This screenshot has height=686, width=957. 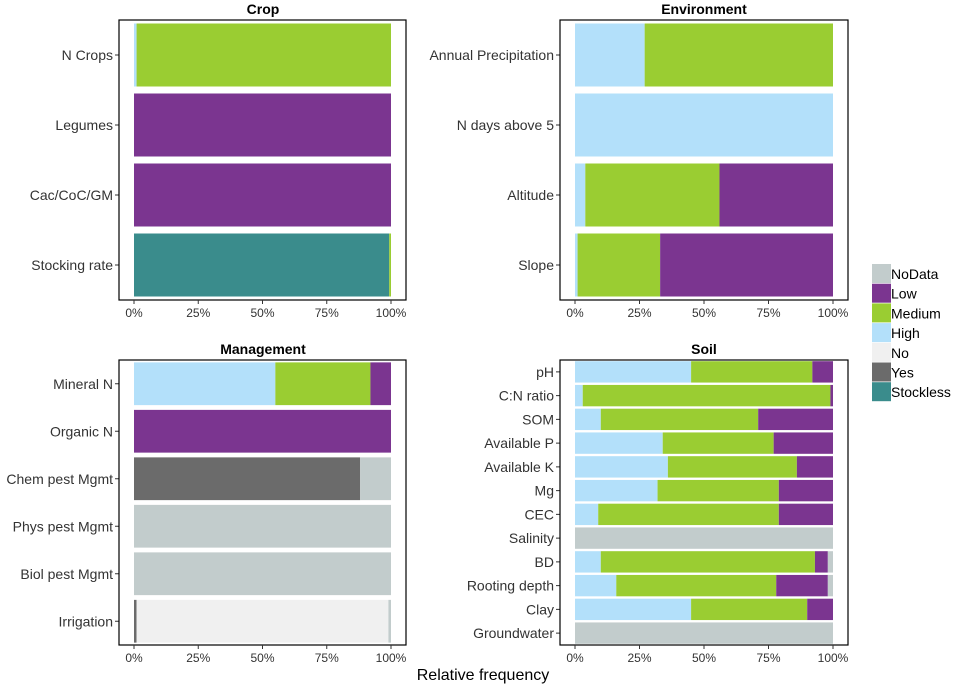 What do you see at coordinates (900, 353) in the screenshot?
I see `legend-label: No` at bounding box center [900, 353].